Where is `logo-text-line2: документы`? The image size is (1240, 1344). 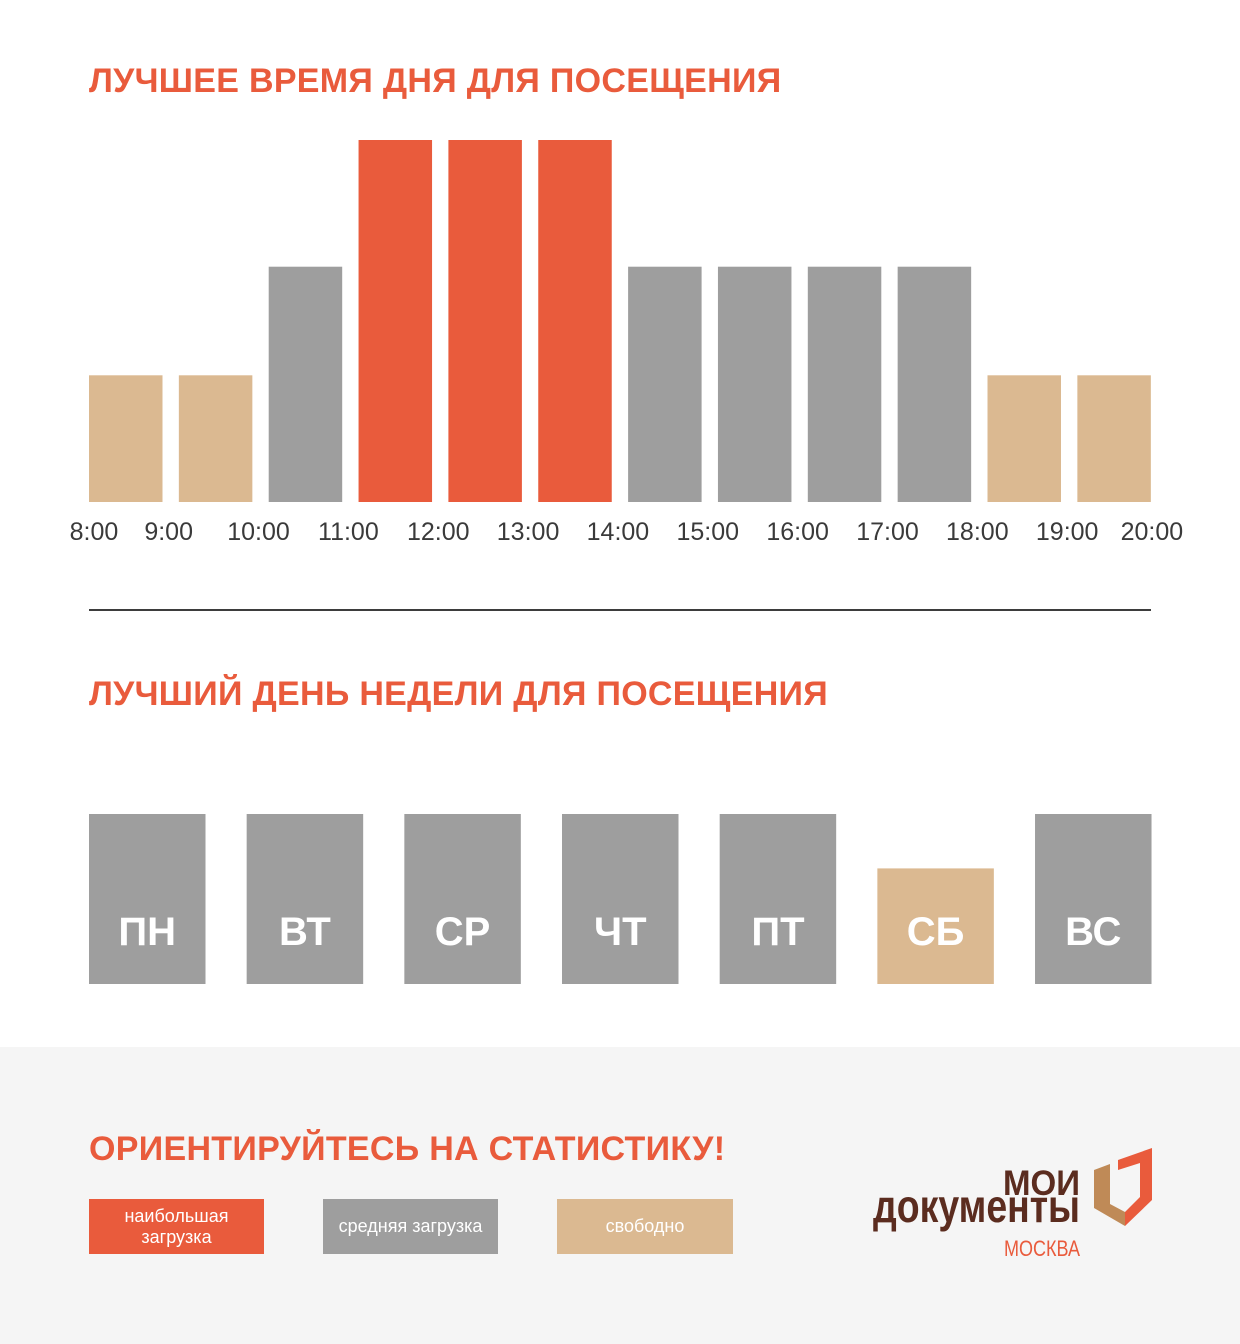
logo-text-line2: документы is located at coordinates (976, 1206).